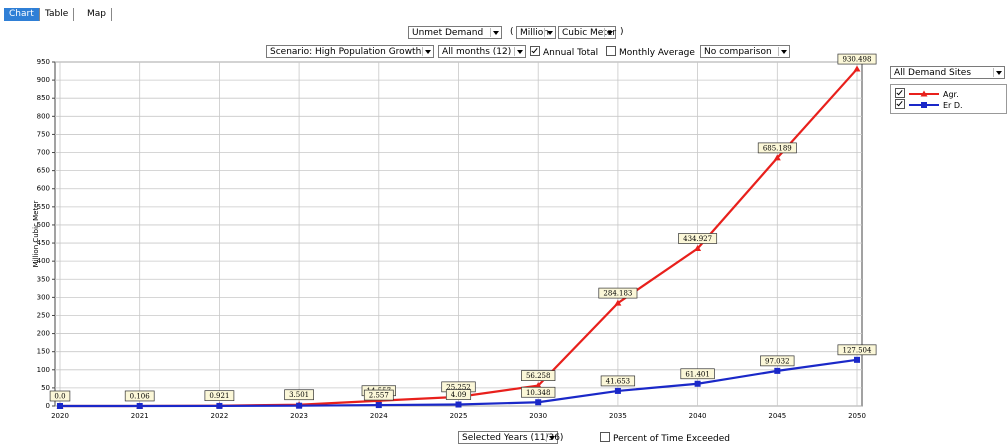  What do you see at coordinates (43, 134) in the screenshot?
I see `y-tick-label: 750` at bounding box center [43, 134].